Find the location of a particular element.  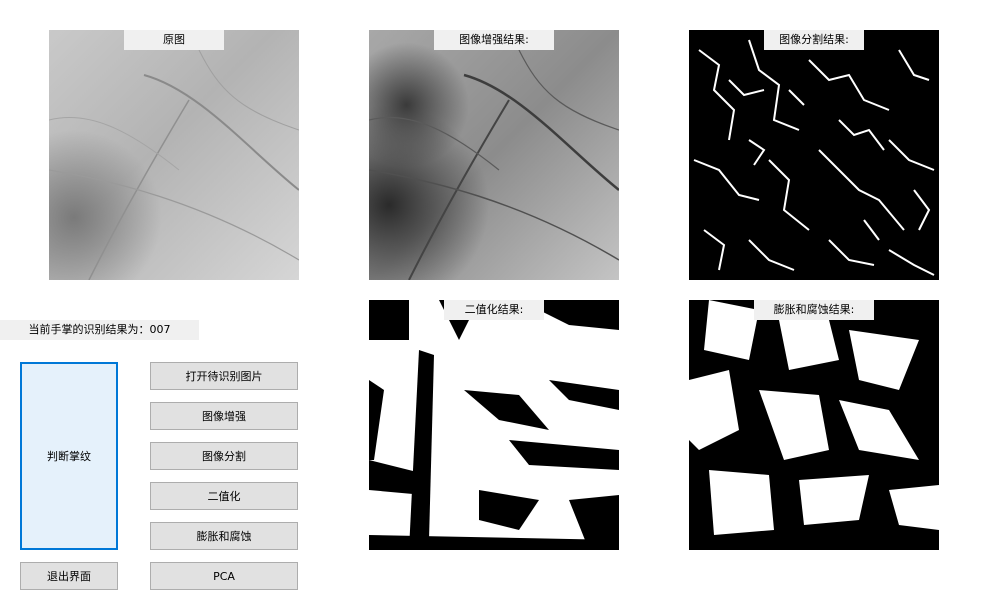

binary-result-image is located at coordinates (494, 425).